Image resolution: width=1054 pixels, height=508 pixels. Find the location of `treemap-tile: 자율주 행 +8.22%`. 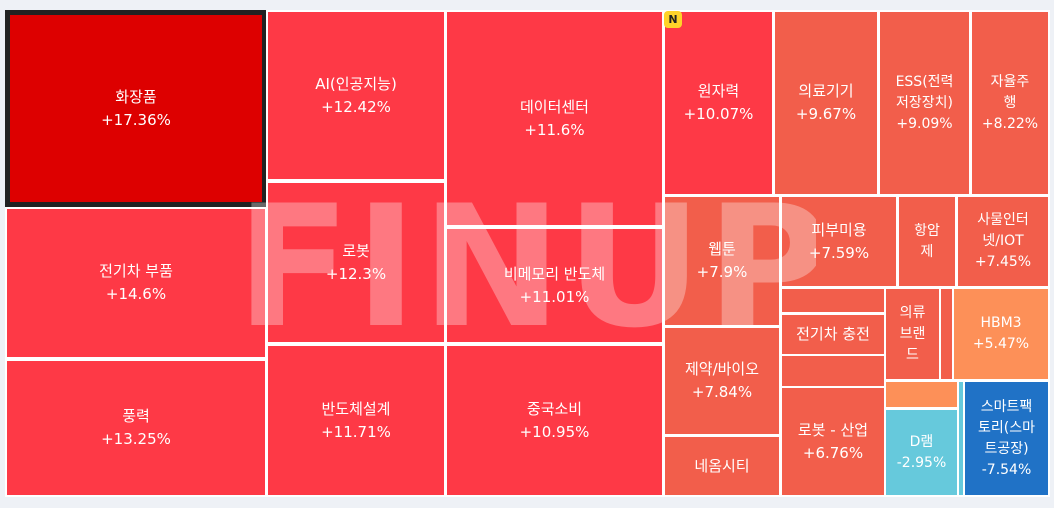

treemap-tile: 자율주 행 +8.22% is located at coordinates (1010, 103).